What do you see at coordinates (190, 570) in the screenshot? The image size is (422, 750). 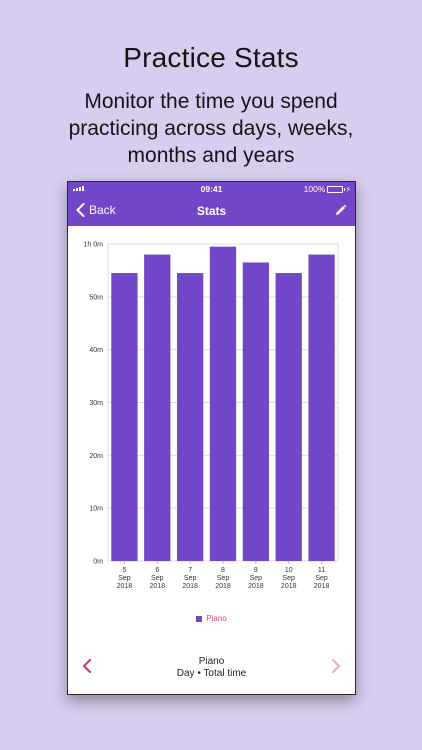 I see `x-tick-label: 7` at bounding box center [190, 570].